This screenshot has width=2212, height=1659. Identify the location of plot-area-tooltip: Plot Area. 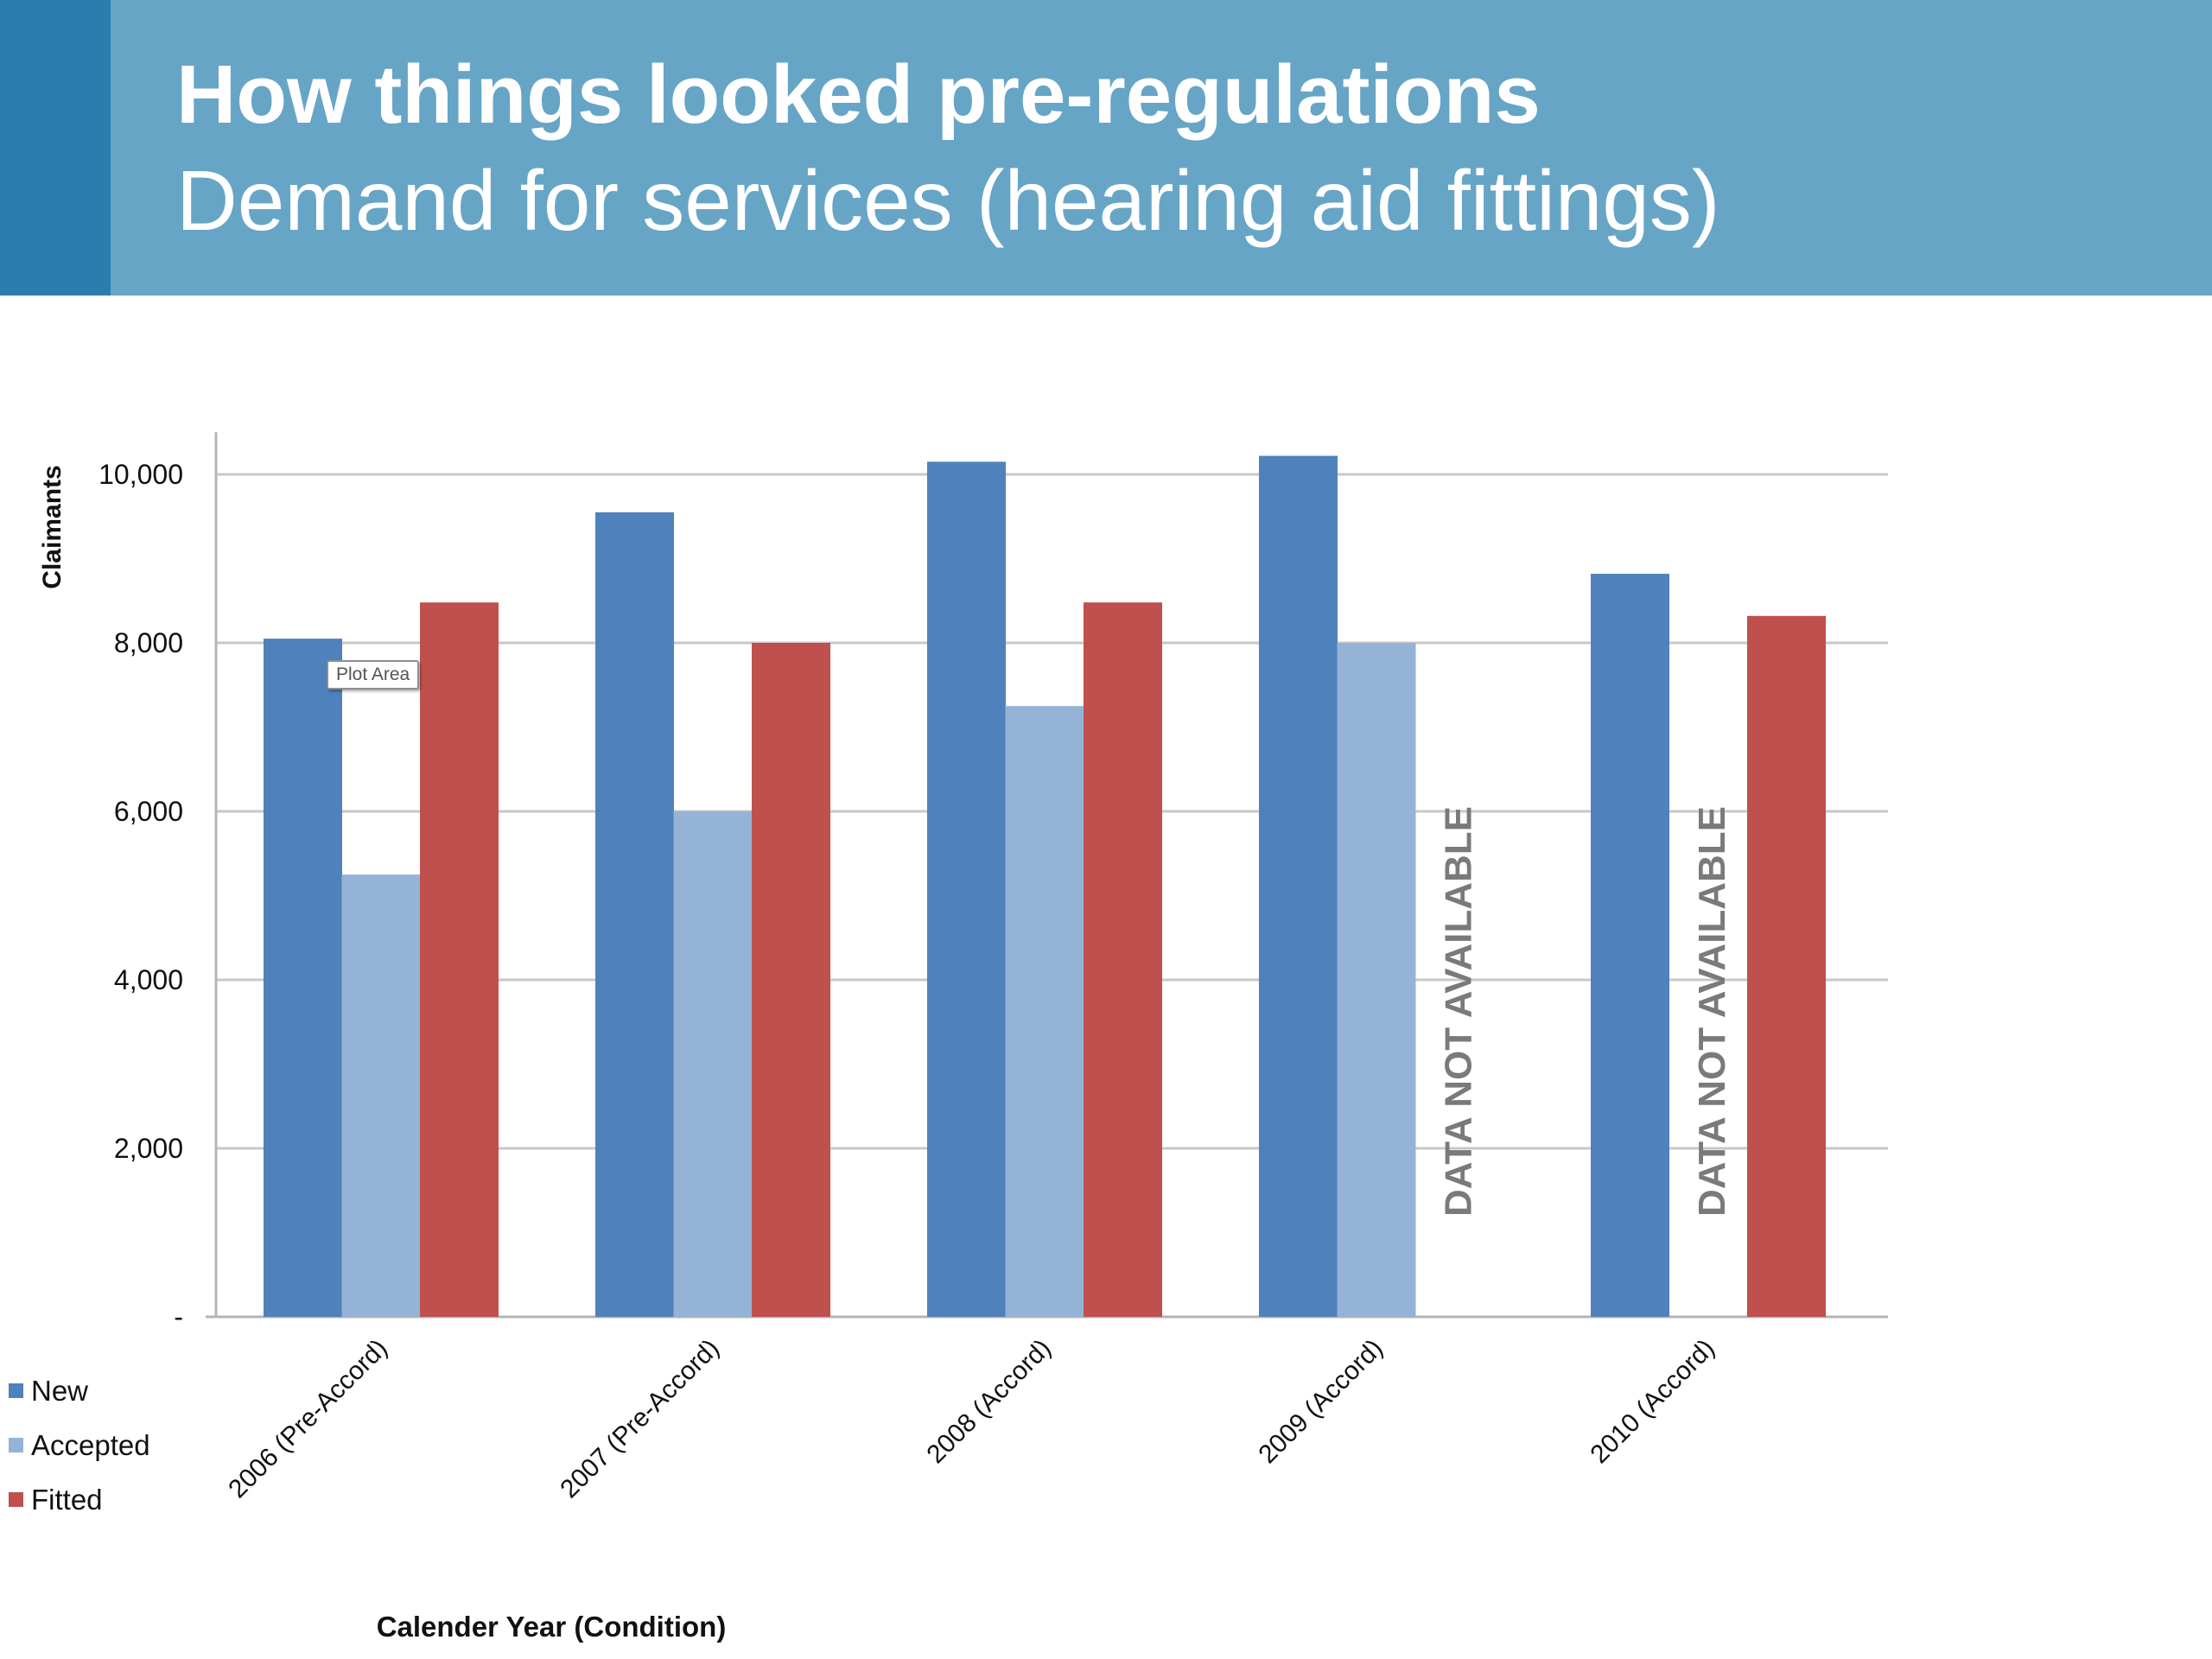
(373, 675).